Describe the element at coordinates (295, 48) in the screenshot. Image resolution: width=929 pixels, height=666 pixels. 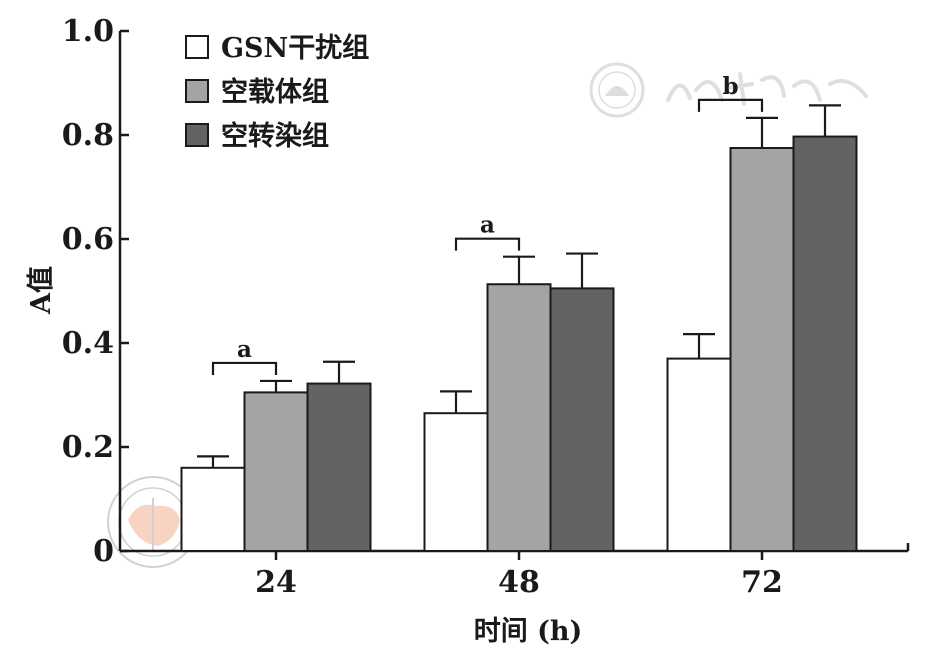
I see `legend-label-gsn: GSN干扰组` at that location.